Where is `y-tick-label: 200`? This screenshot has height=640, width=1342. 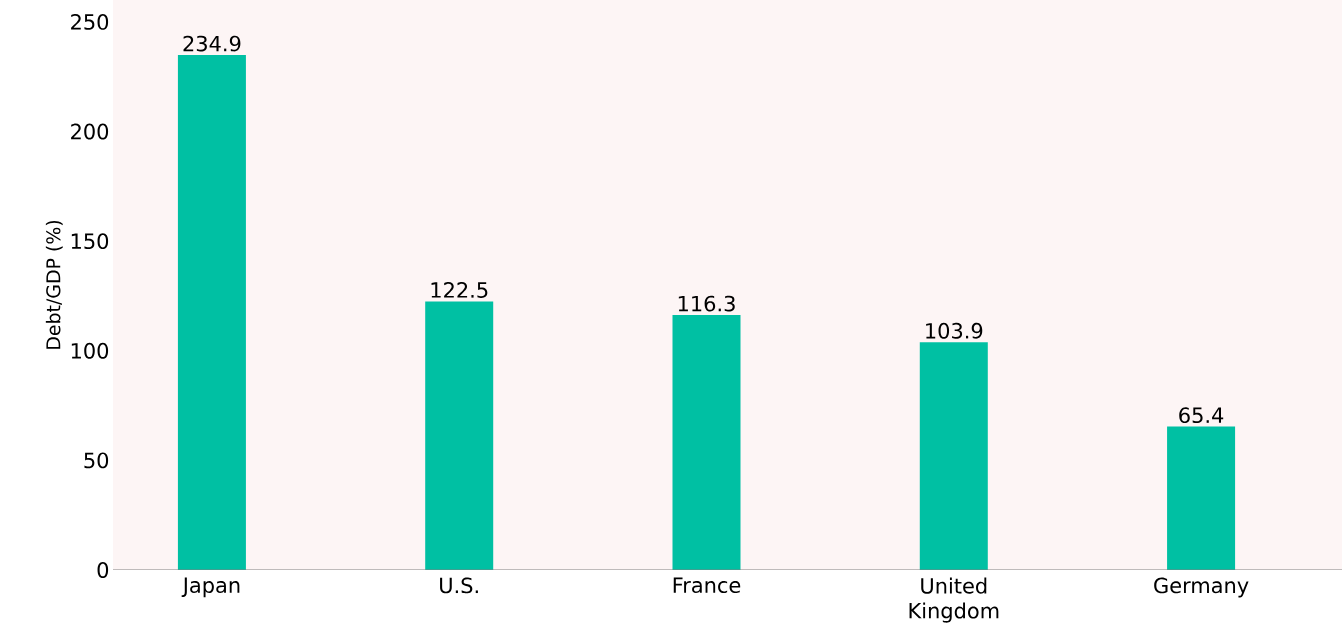 y-tick-label: 200 is located at coordinates (90, 131).